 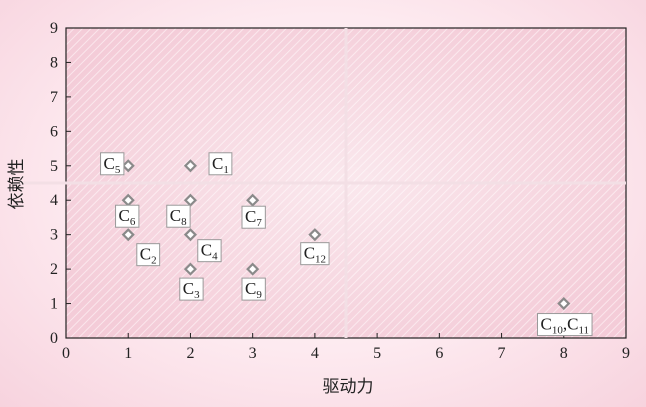 What do you see at coordinates (54, 62) in the screenshot?
I see `y-tick-label: 8` at bounding box center [54, 62].